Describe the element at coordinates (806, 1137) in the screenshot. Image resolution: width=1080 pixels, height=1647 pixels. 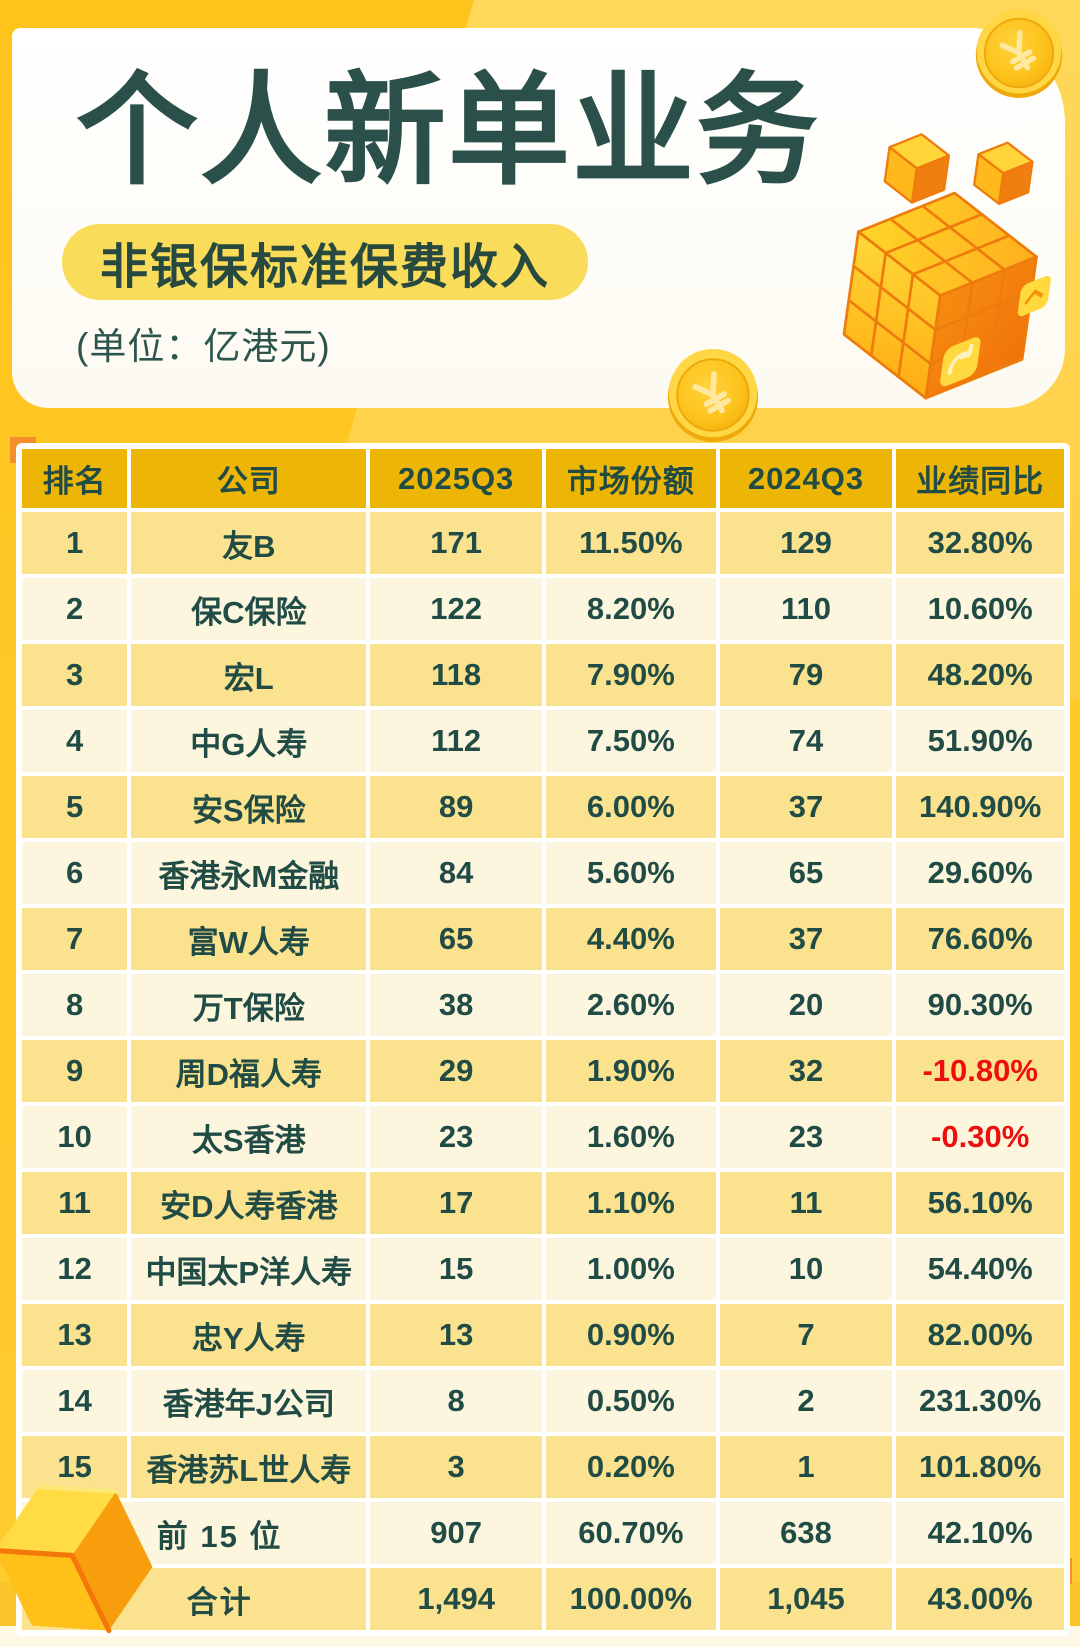
I see `value-2024q3-cell: 23` at that location.